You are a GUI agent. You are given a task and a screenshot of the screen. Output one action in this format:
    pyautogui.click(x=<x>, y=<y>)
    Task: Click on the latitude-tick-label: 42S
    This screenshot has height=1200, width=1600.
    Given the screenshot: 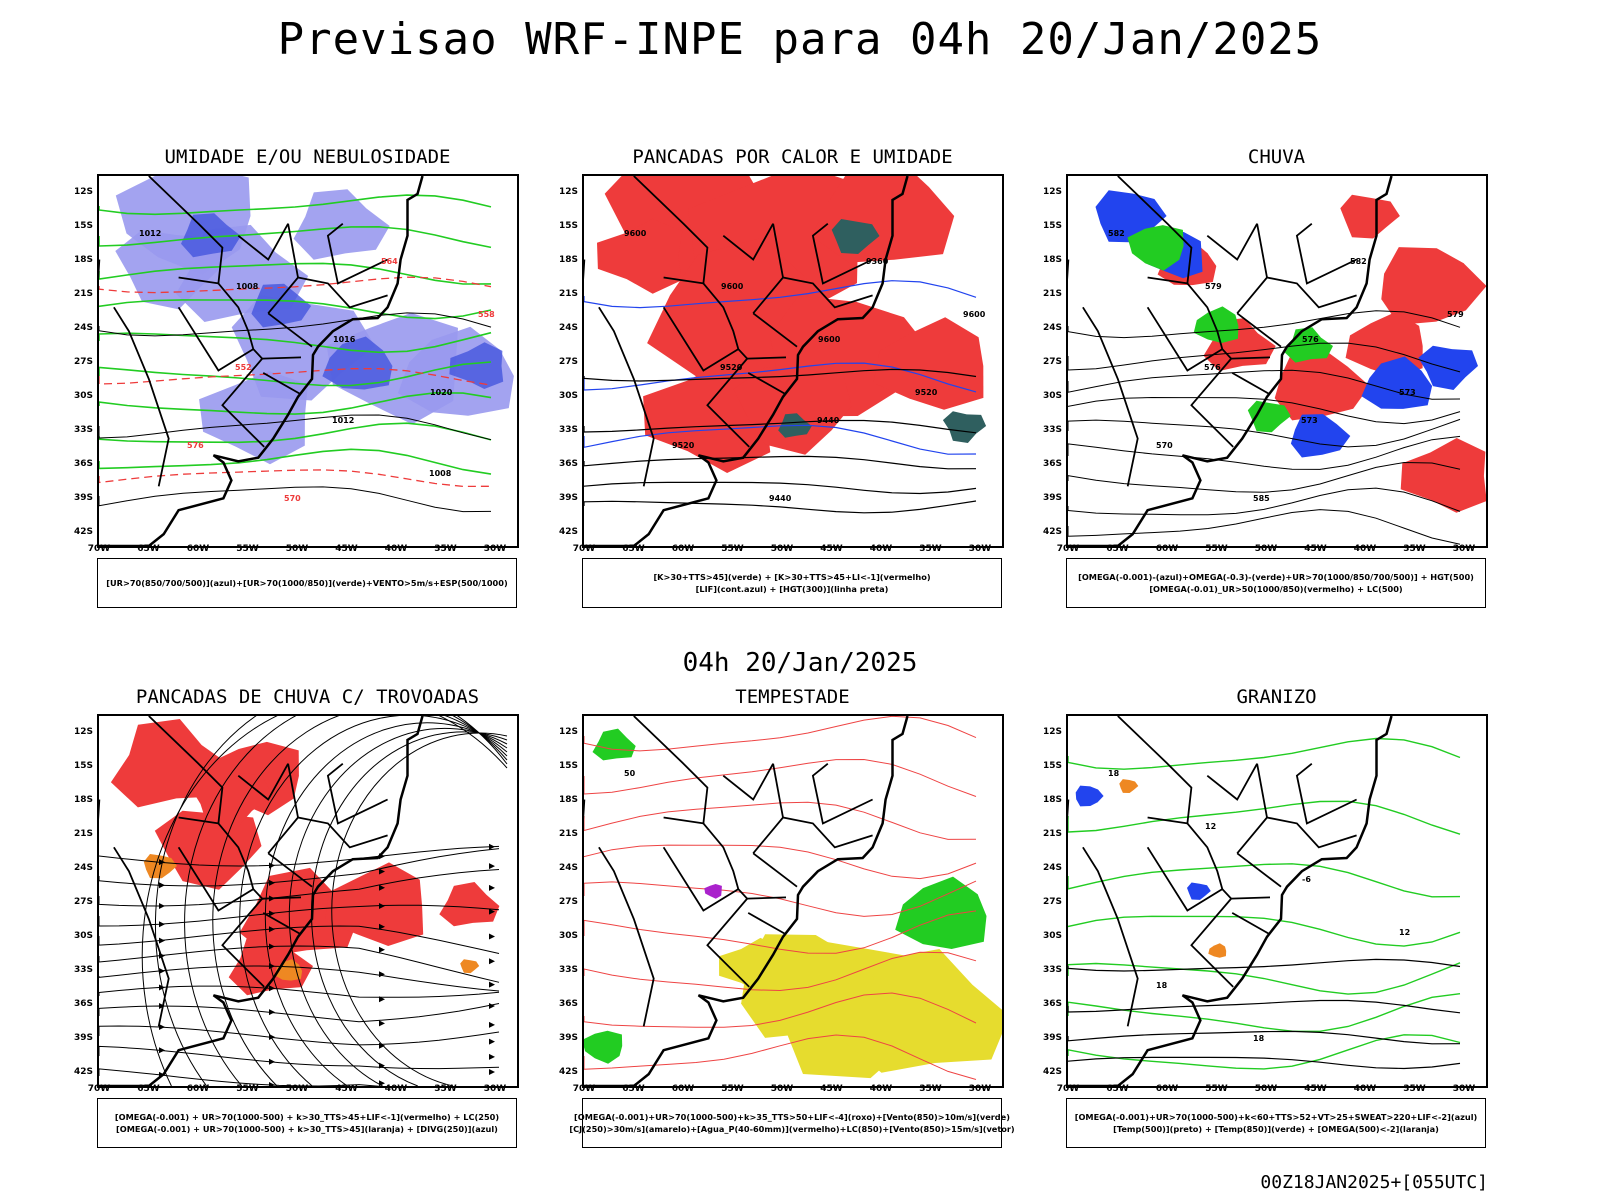 What is the action you would take?
    pyautogui.click(x=568, y=532)
    